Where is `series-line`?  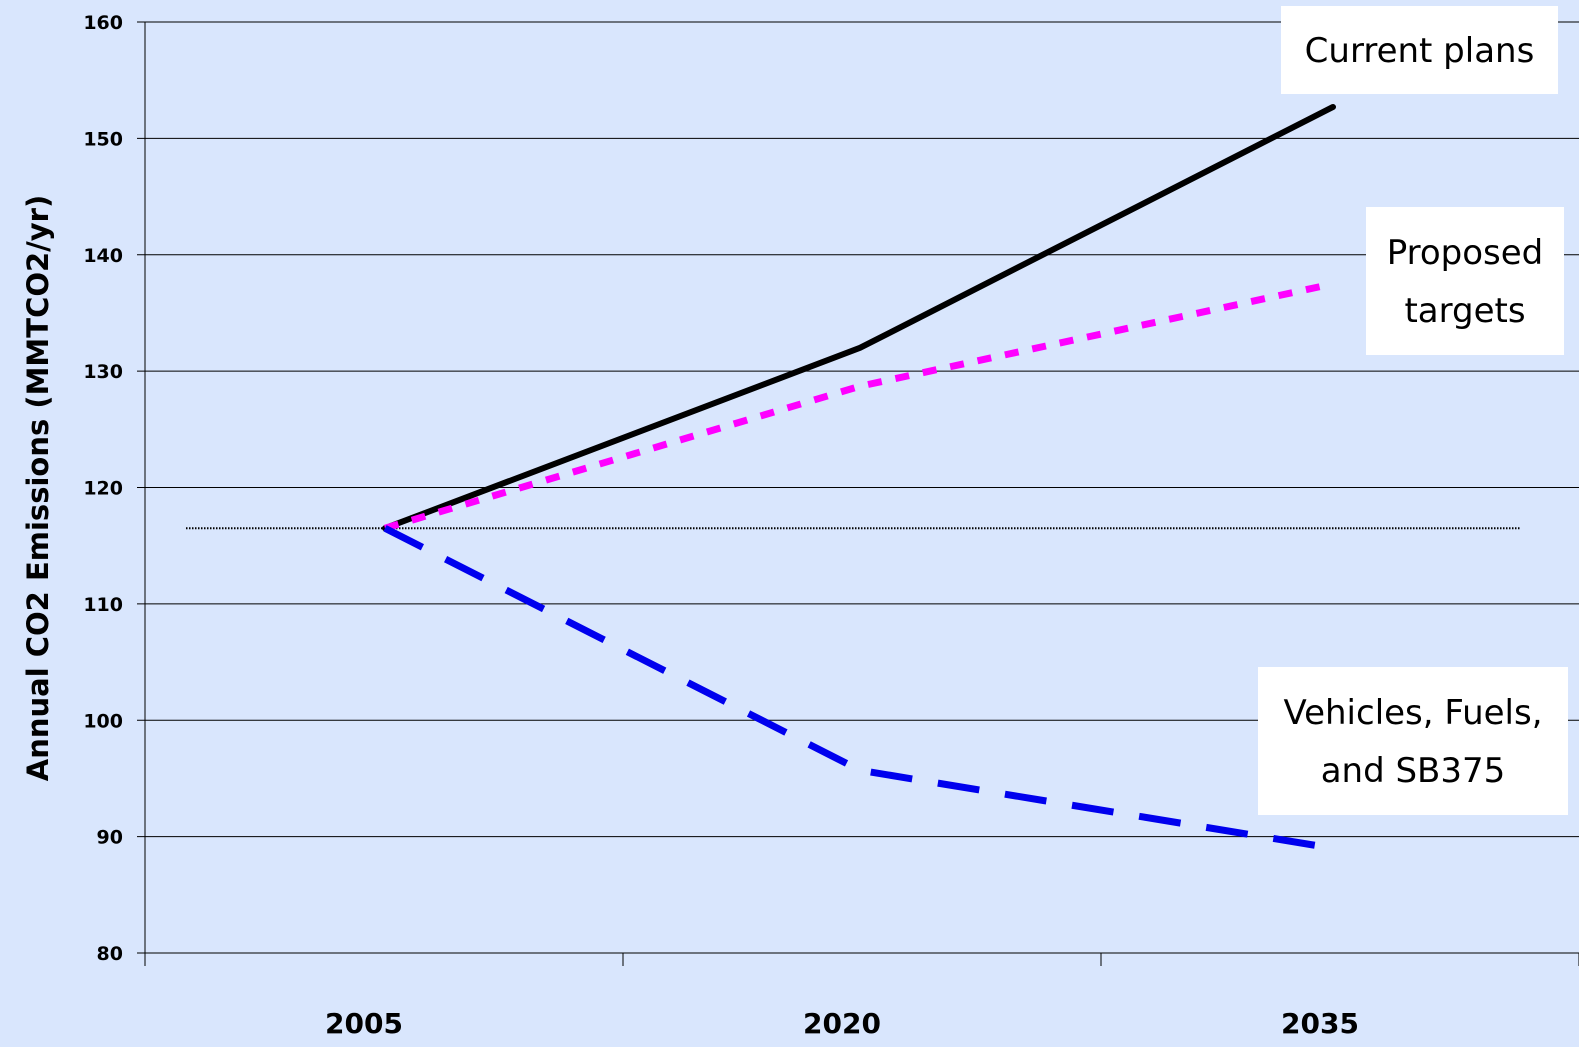 series-line is located at coordinates (858, 406).